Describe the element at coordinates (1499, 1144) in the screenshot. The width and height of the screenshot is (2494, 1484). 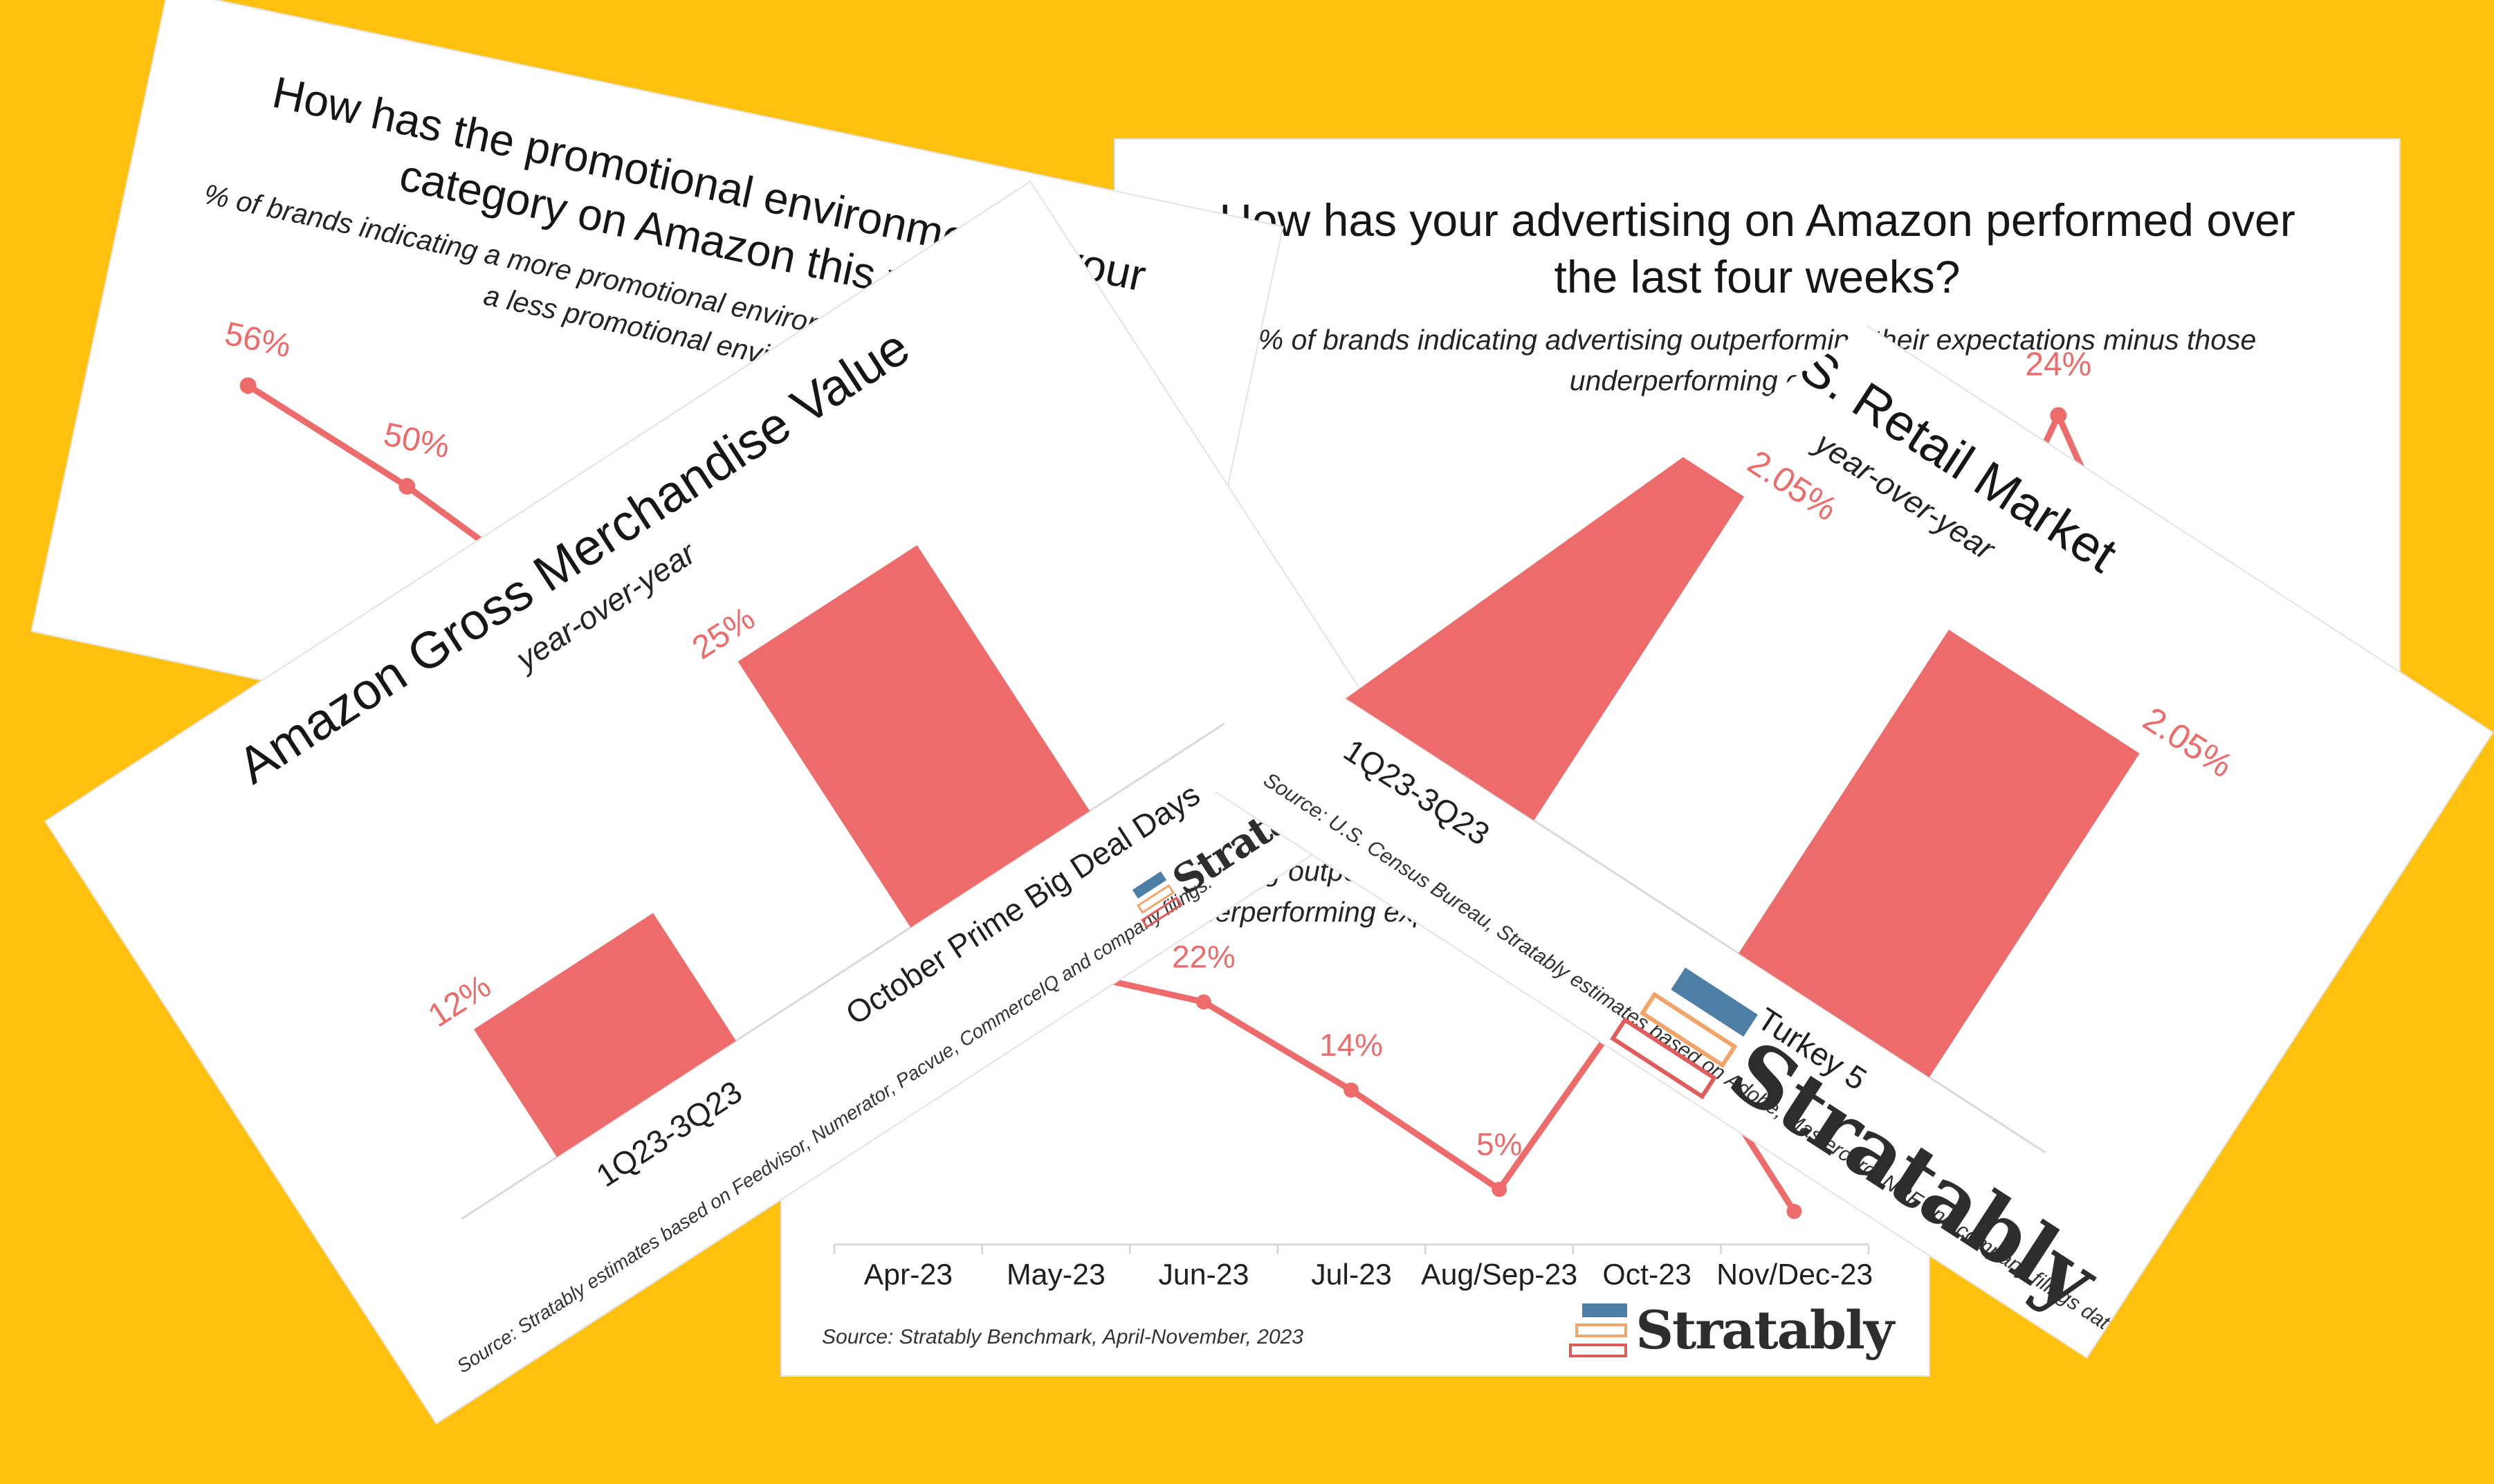
I see `svg-text: 5%` at that location.